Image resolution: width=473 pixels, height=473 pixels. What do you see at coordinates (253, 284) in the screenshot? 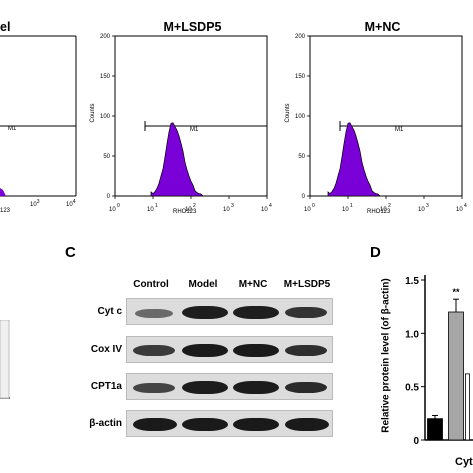
I see `blot-column-m-nc: M+NC` at bounding box center [253, 284].